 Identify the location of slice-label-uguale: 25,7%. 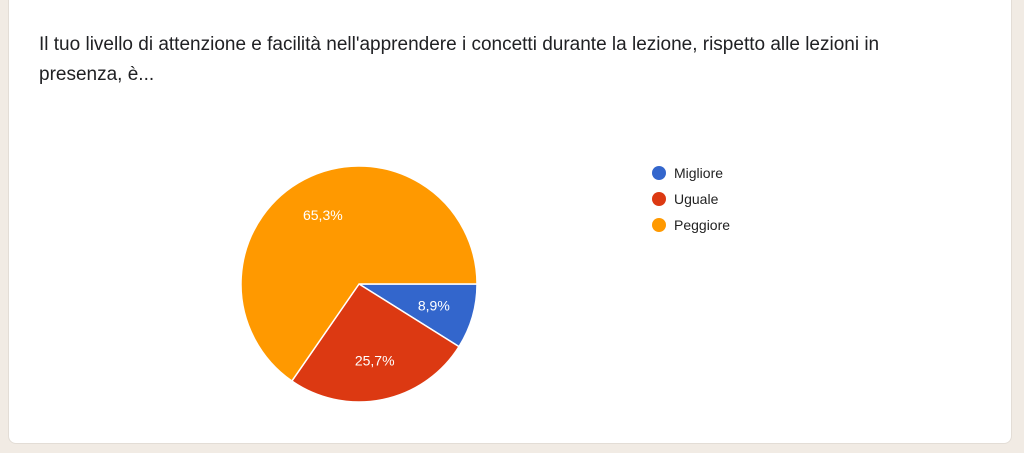
(375, 360).